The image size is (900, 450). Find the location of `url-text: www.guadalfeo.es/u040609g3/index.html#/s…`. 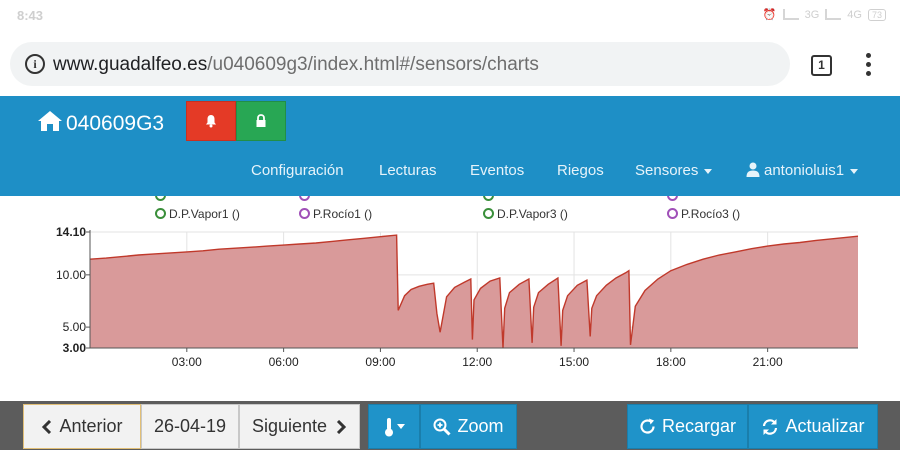

url-text: www.guadalfeo.es/u040609g3/index.html#/s… is located at coordinates (296, 65).